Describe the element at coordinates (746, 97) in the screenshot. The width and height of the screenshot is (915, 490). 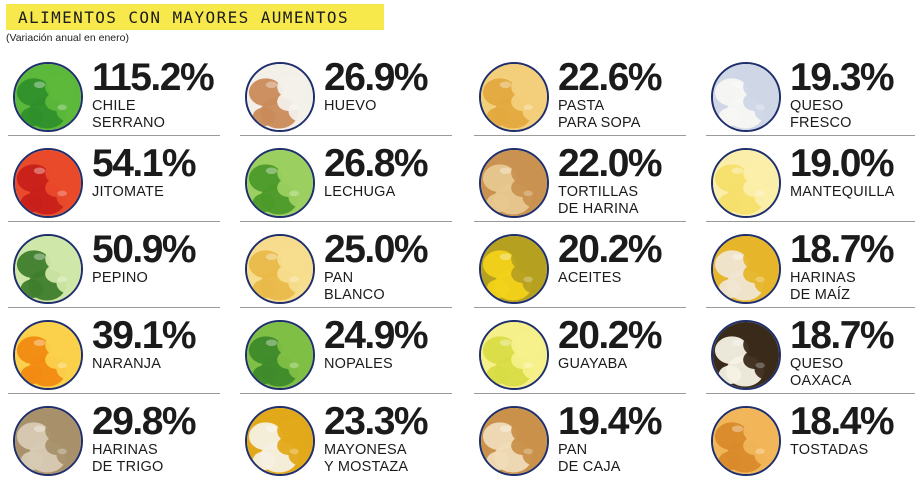
I see `queso-fresco-icon` at that location.